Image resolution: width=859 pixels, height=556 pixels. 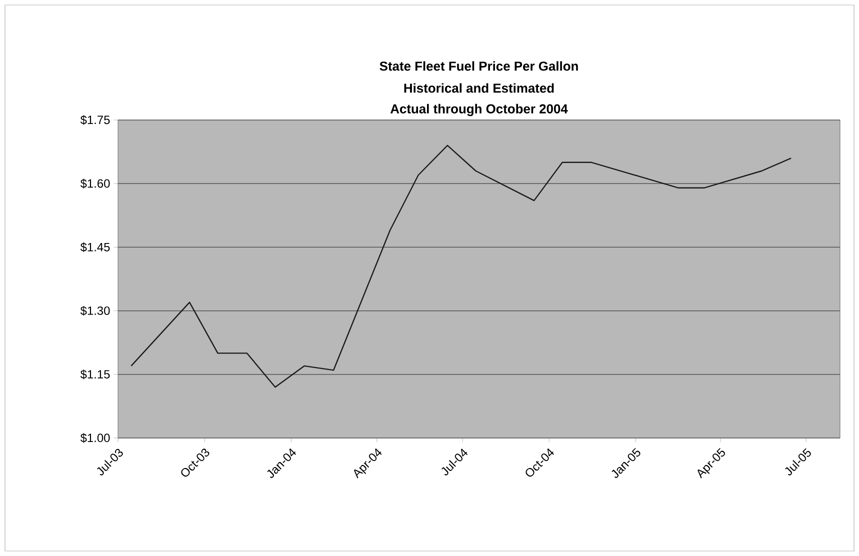 What do you see at coordinates (95, 247) in the screenshot?
I see `y-tick-label: $1.45` at bounding box center [95, 247].